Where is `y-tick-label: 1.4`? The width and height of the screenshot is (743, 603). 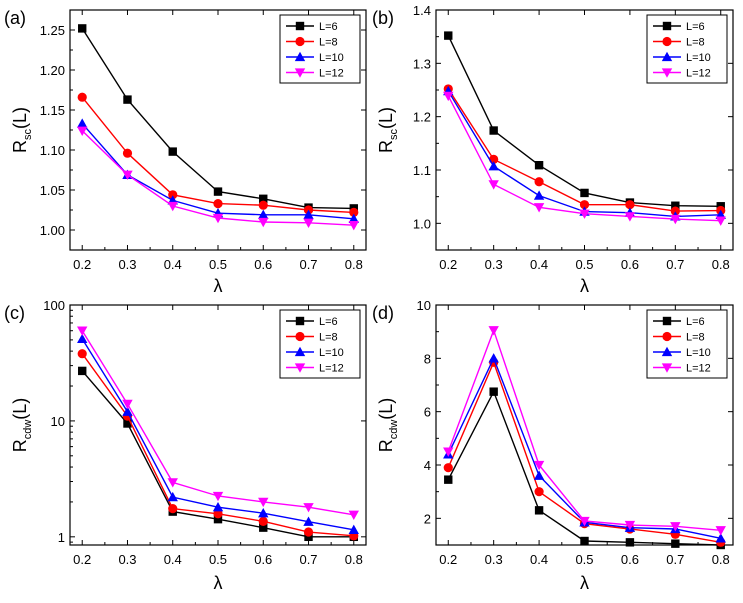 y-tick-label: 1.4 is located at coordinates (422, 10).